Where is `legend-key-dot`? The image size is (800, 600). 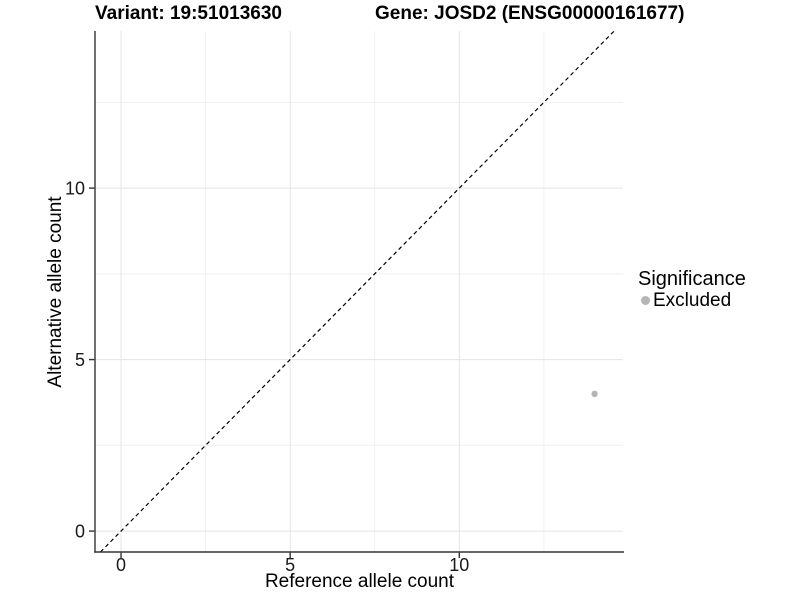 legend-key-dot is located at coordinates (645, 300).